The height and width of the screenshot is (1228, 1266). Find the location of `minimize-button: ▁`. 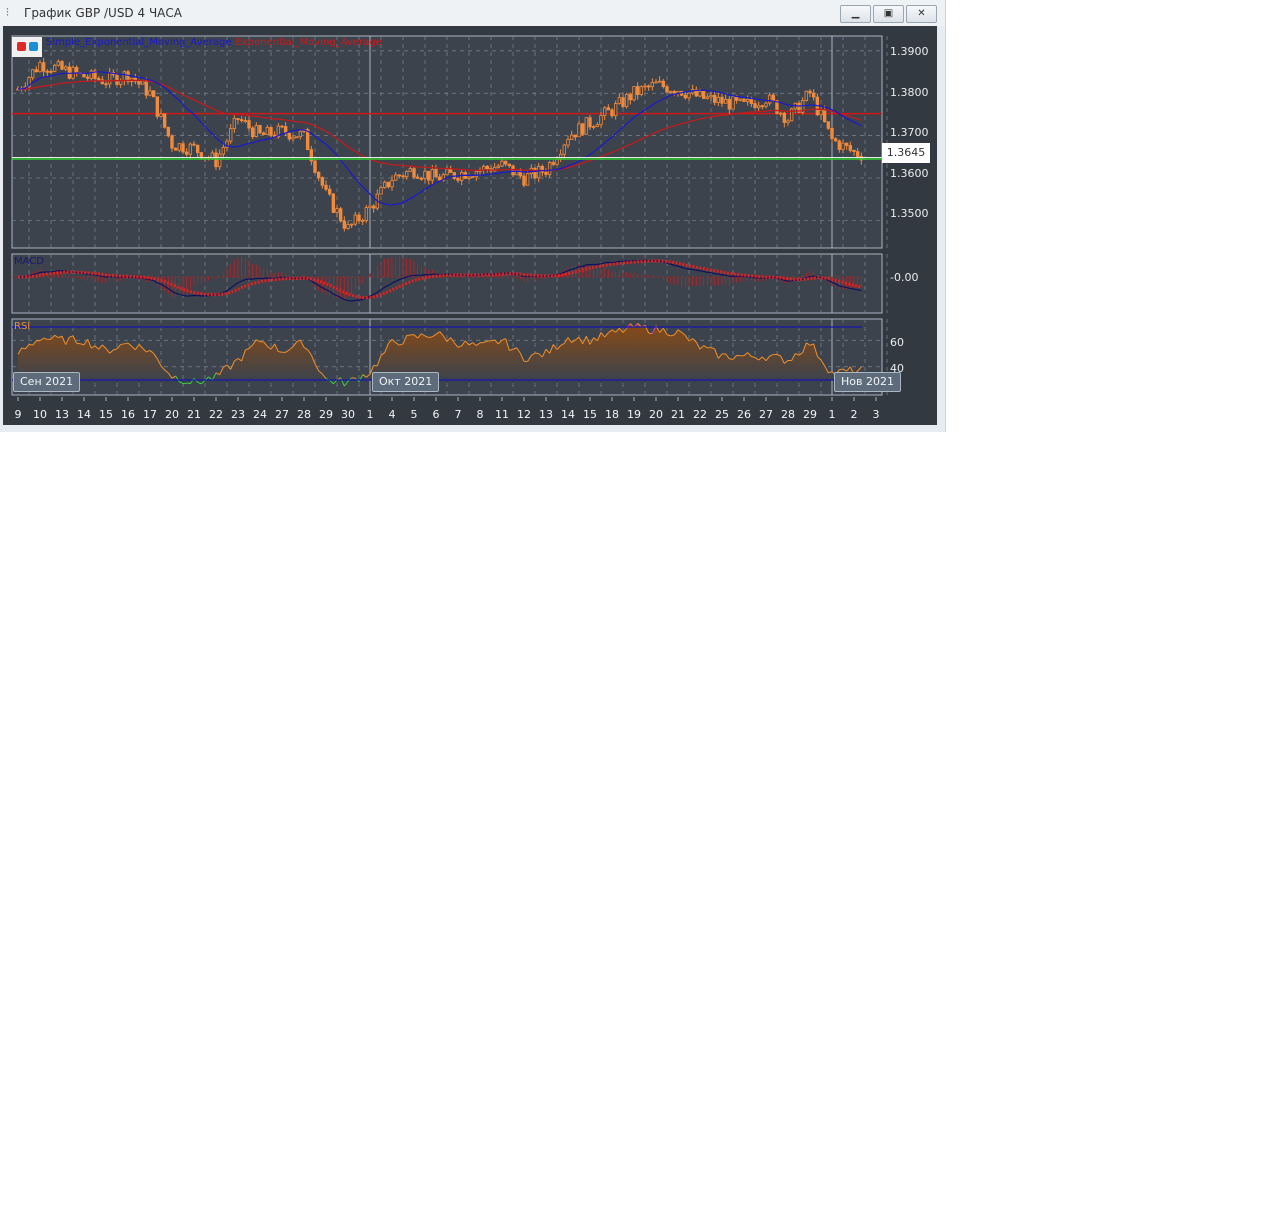

minimize-button: ▁ is located at coordinates (855, 14).